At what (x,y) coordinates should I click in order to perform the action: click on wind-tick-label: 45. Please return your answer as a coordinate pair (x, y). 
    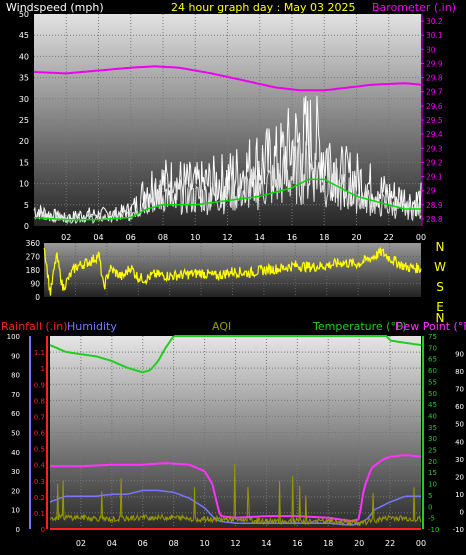
    Looking at the image, I should click on (24, 35).